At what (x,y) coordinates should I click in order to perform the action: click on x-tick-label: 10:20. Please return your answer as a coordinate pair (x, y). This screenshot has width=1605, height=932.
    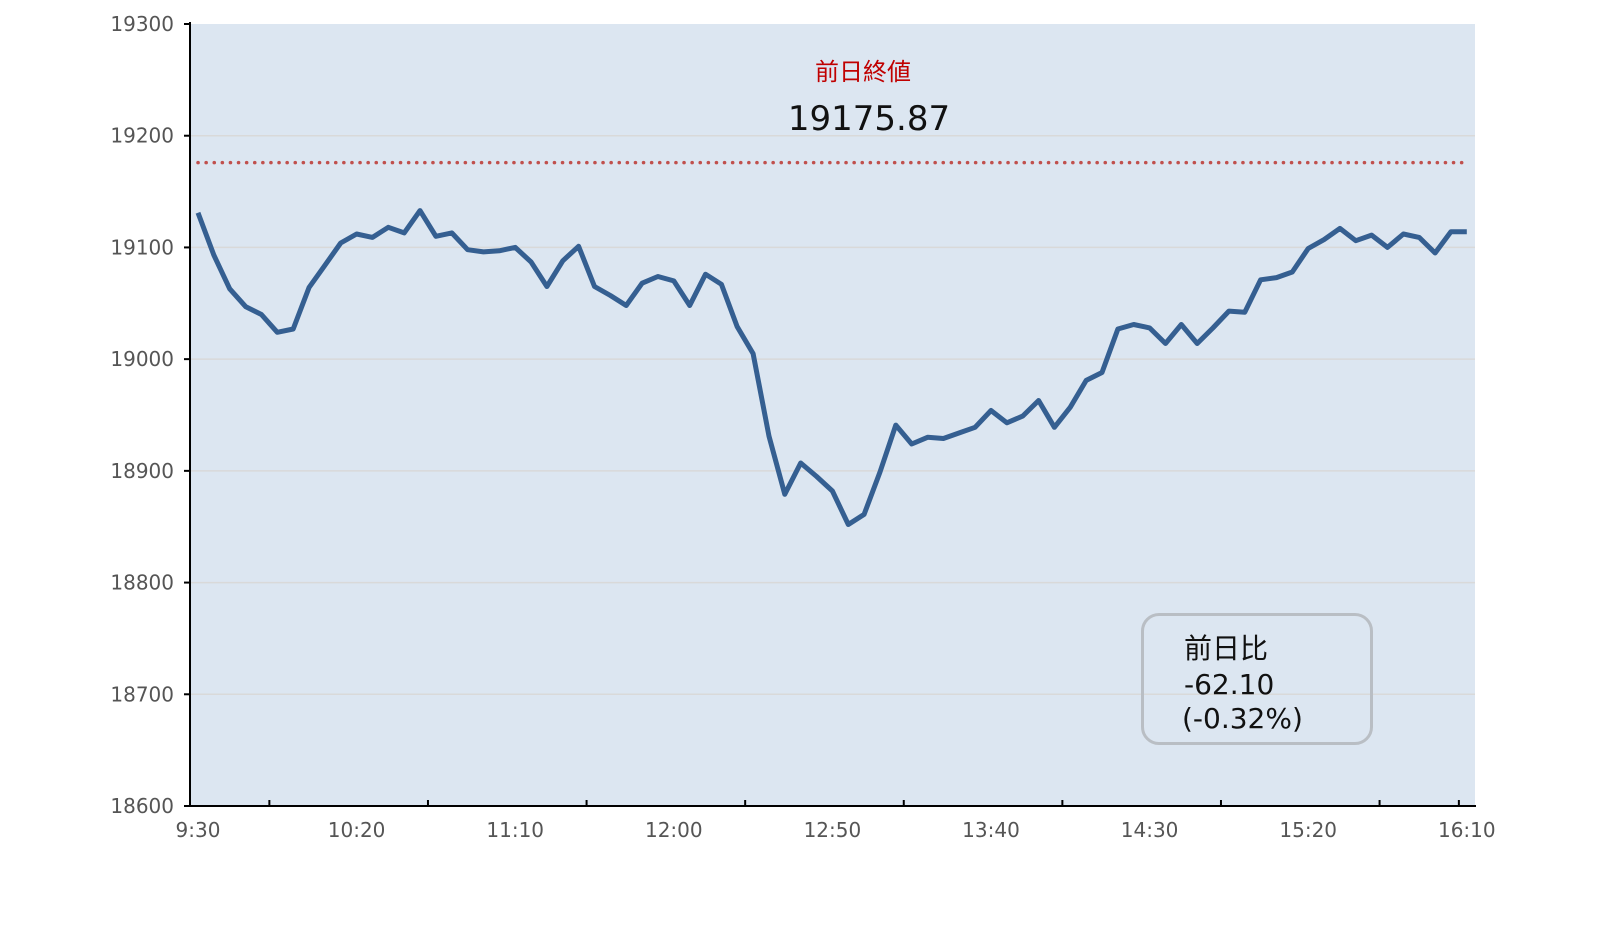
    Looking at the image, I should click on (357, 830).